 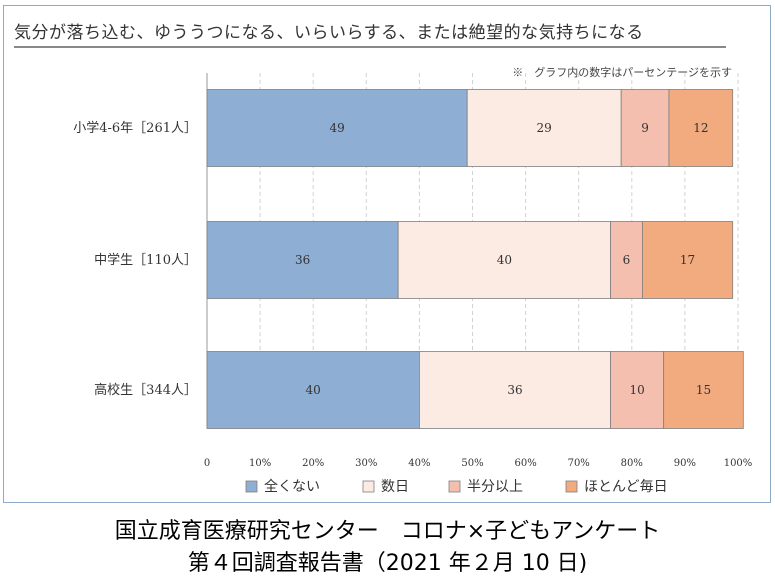 What do you see at coordinates (387, 531) in the screenshot?
I see `source-line-1: 国立成育医療研究センター コロナ×子どもアンケート` at bounding box center [387, 531].